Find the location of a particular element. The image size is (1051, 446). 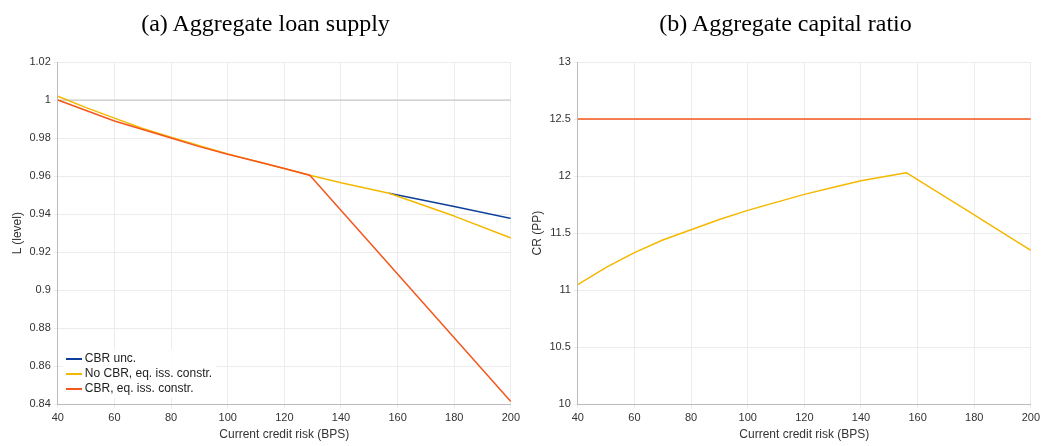

y-tick-label: 0.92 is located at coordinates (40, 251).